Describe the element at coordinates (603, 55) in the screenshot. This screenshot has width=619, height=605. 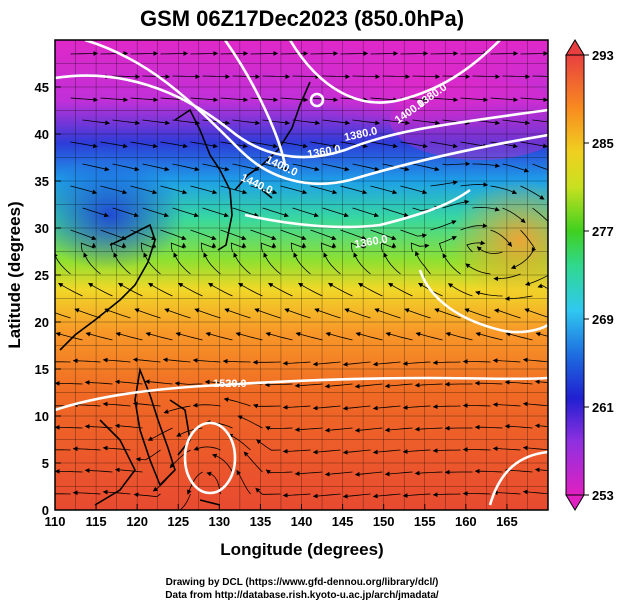
I see `colorbar-tick-label: 293` at that location.